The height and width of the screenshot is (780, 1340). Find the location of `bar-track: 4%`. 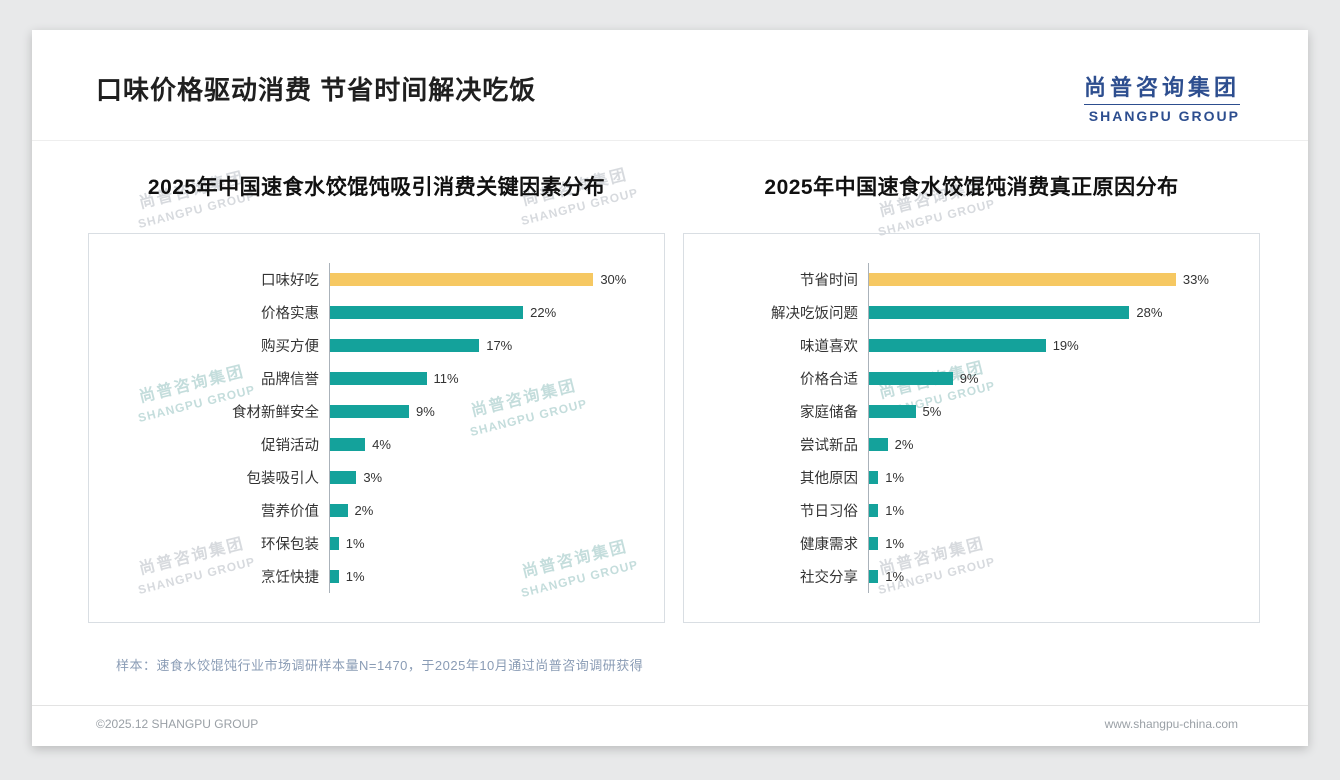

bar-track: 4% is located at coordinates (487, 444).